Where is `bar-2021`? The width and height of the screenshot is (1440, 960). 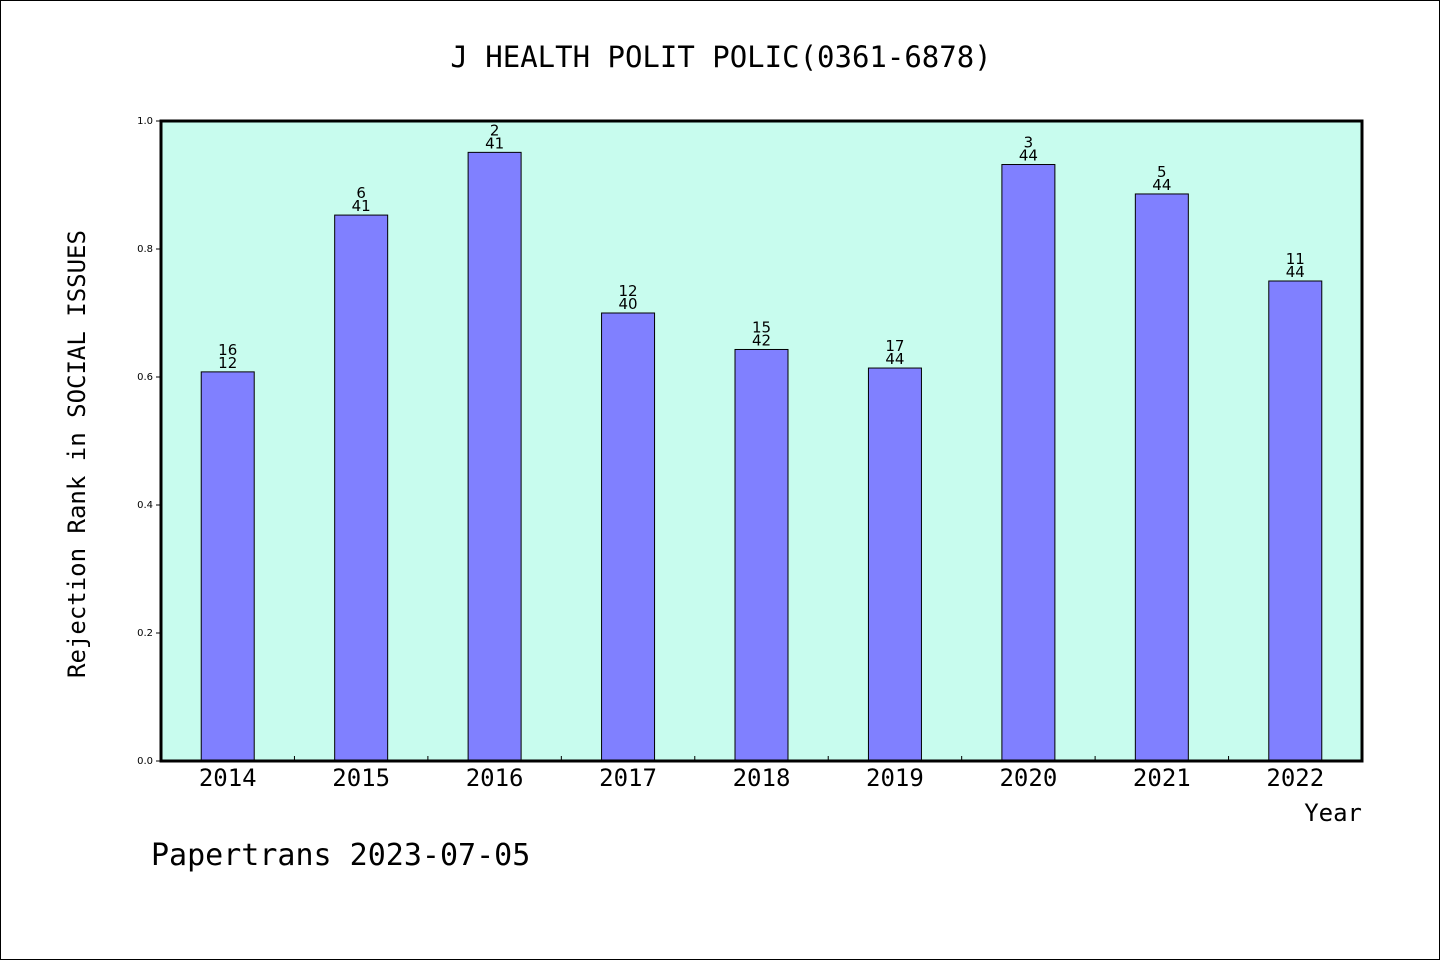
bar-2021 is located at coordinates (1161, 477).